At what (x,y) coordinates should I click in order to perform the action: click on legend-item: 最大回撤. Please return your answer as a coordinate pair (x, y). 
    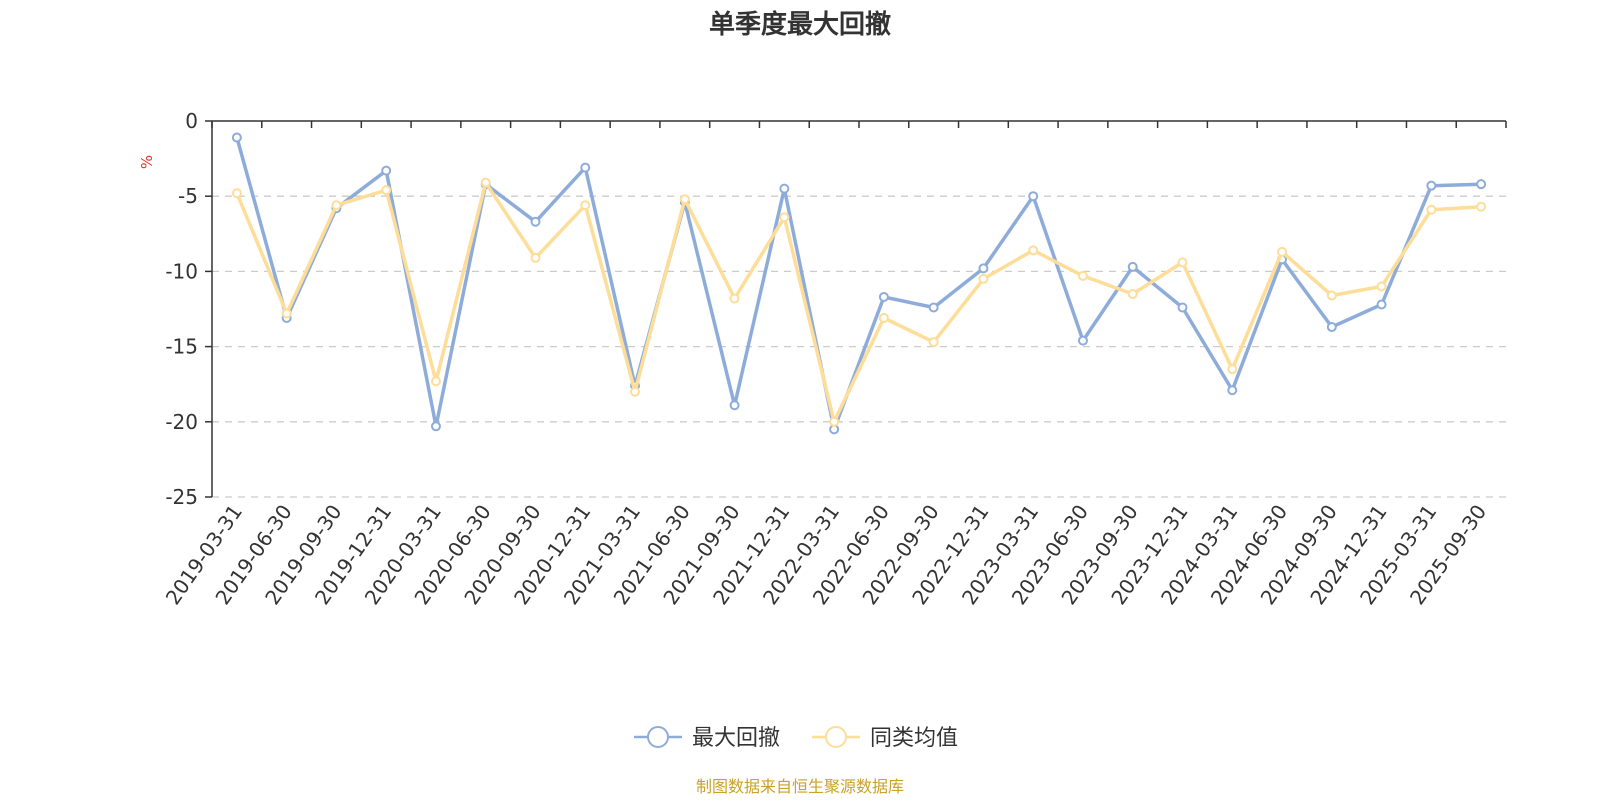
    Looking at the image, I should click on (707, 738).